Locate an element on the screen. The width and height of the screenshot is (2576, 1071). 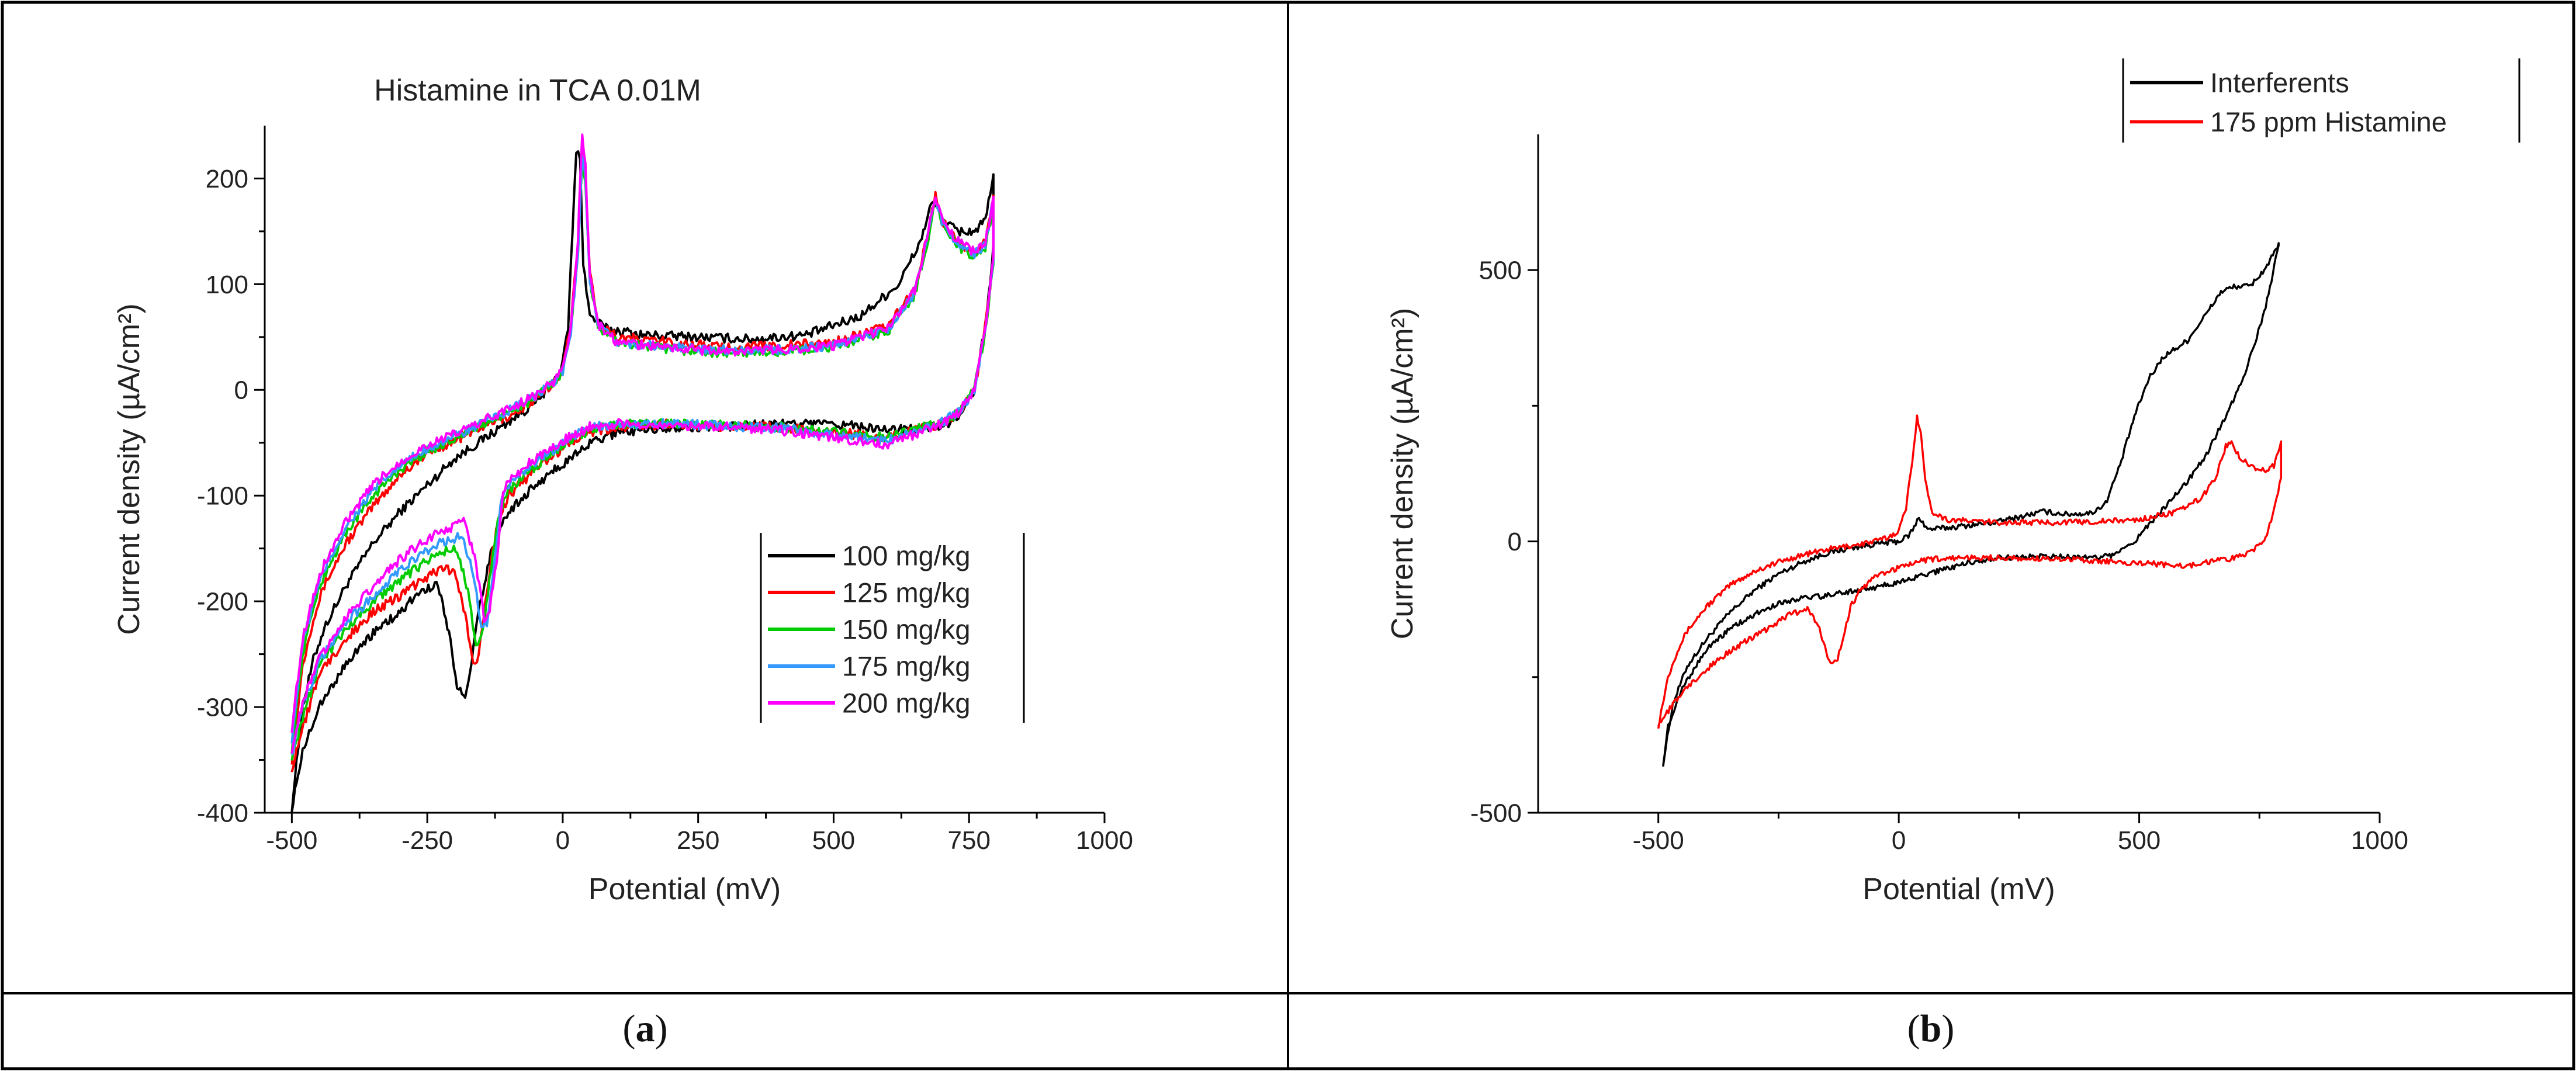
y-tick-label: 100 is located at coordinates (227, 285).